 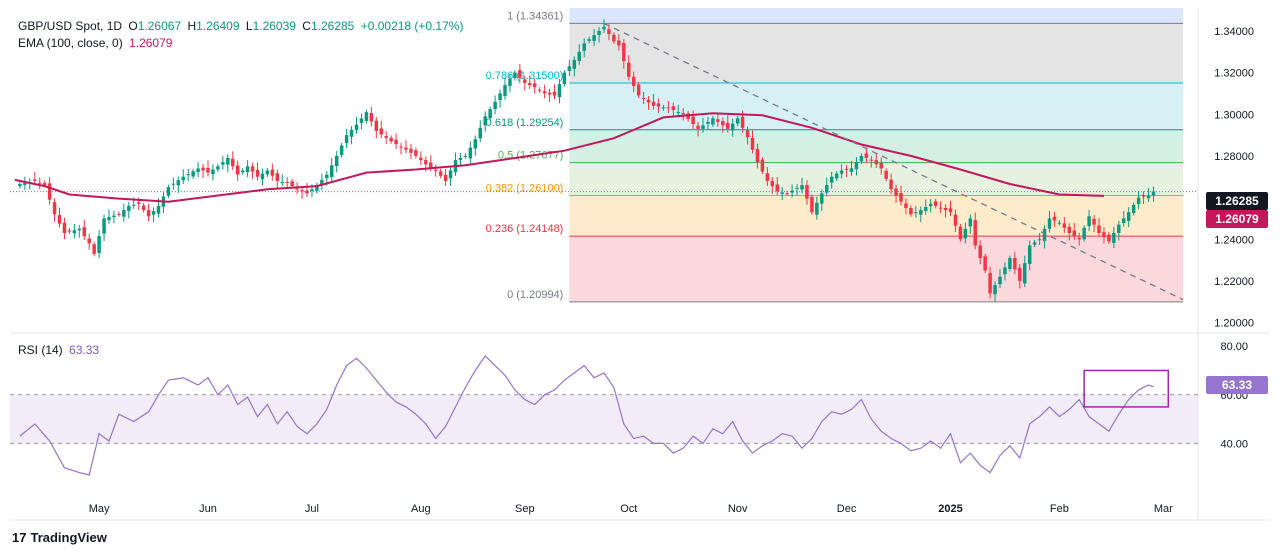 I want to click on ema-line, so click(x=559, y=157).